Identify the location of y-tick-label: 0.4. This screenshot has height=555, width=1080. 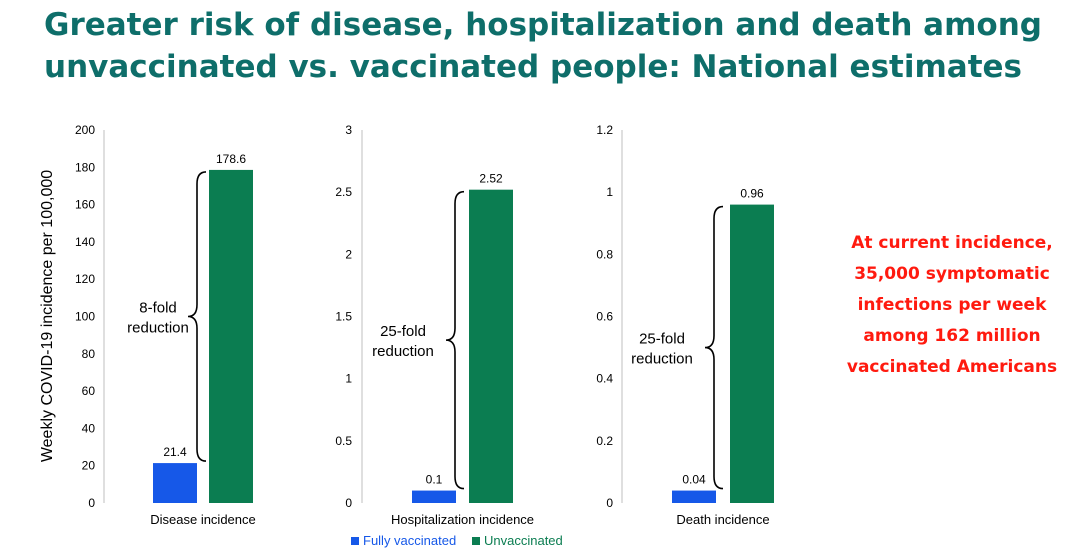
(604, 379).